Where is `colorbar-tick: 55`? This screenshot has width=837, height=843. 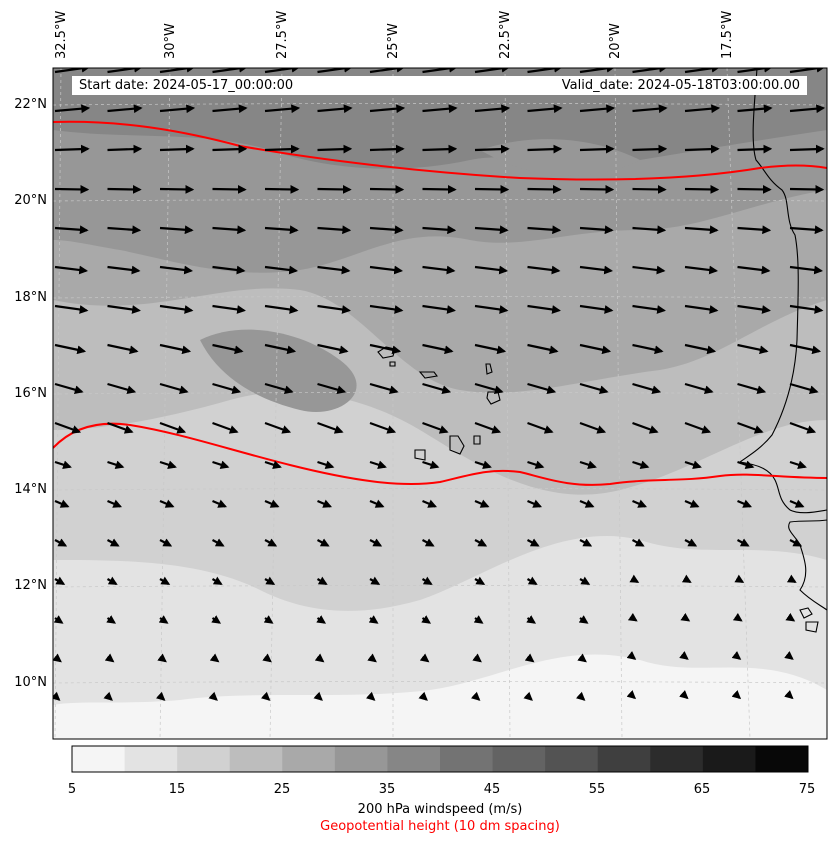
colorbar-tick: 55 is located at coordinates (597, 789).